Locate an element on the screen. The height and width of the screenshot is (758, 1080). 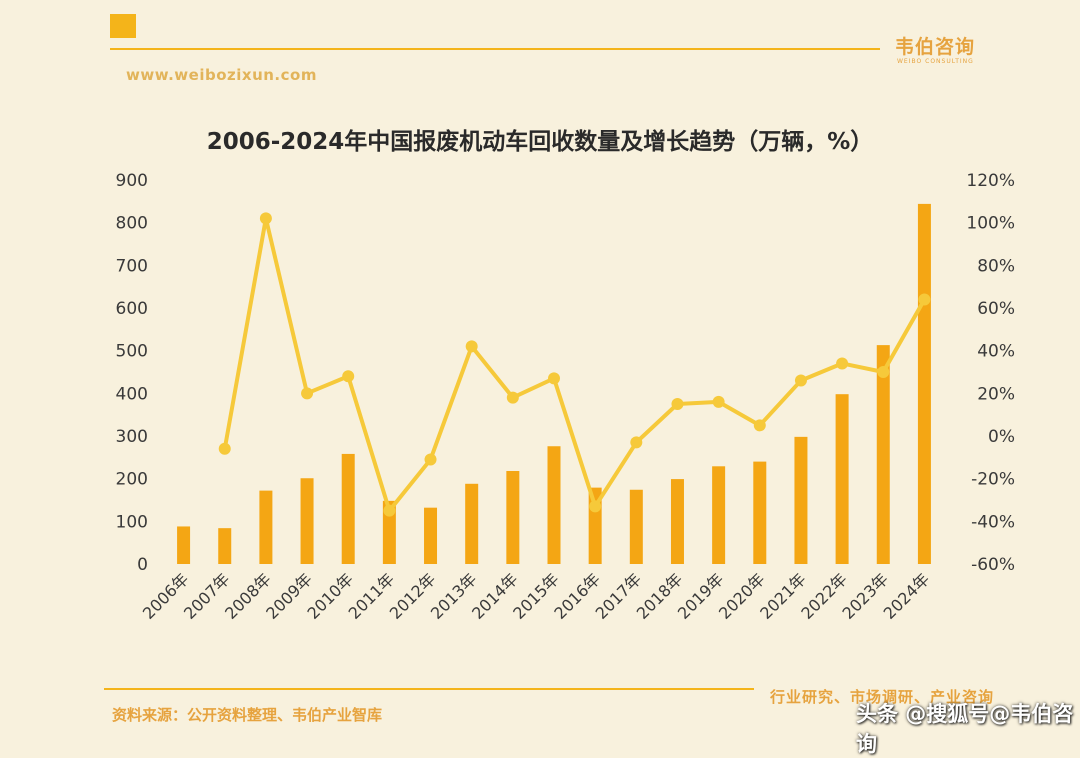
left-axis-tick-label: 0 is located at coordinates (142, 565).